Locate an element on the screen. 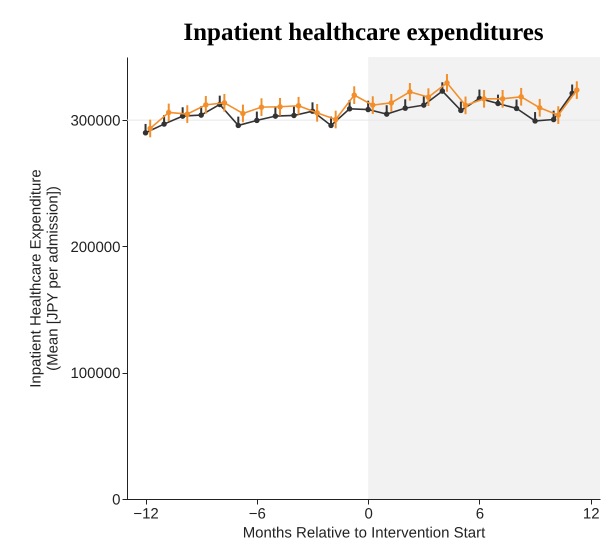  x-tick-label: −12 is located at coordinates (146, 514).